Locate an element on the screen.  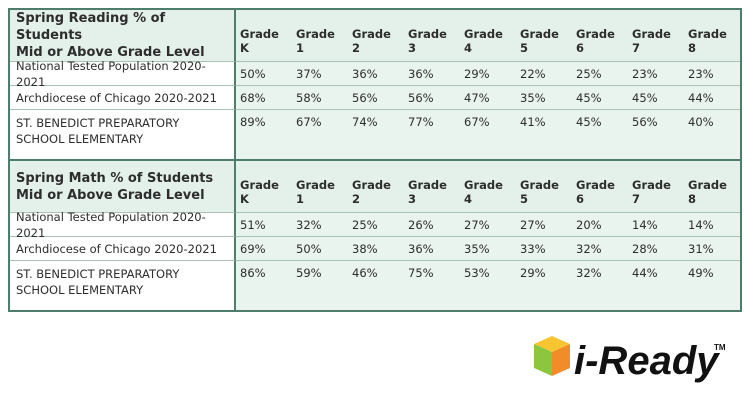
cube-right is located at coordinates (561, 360).